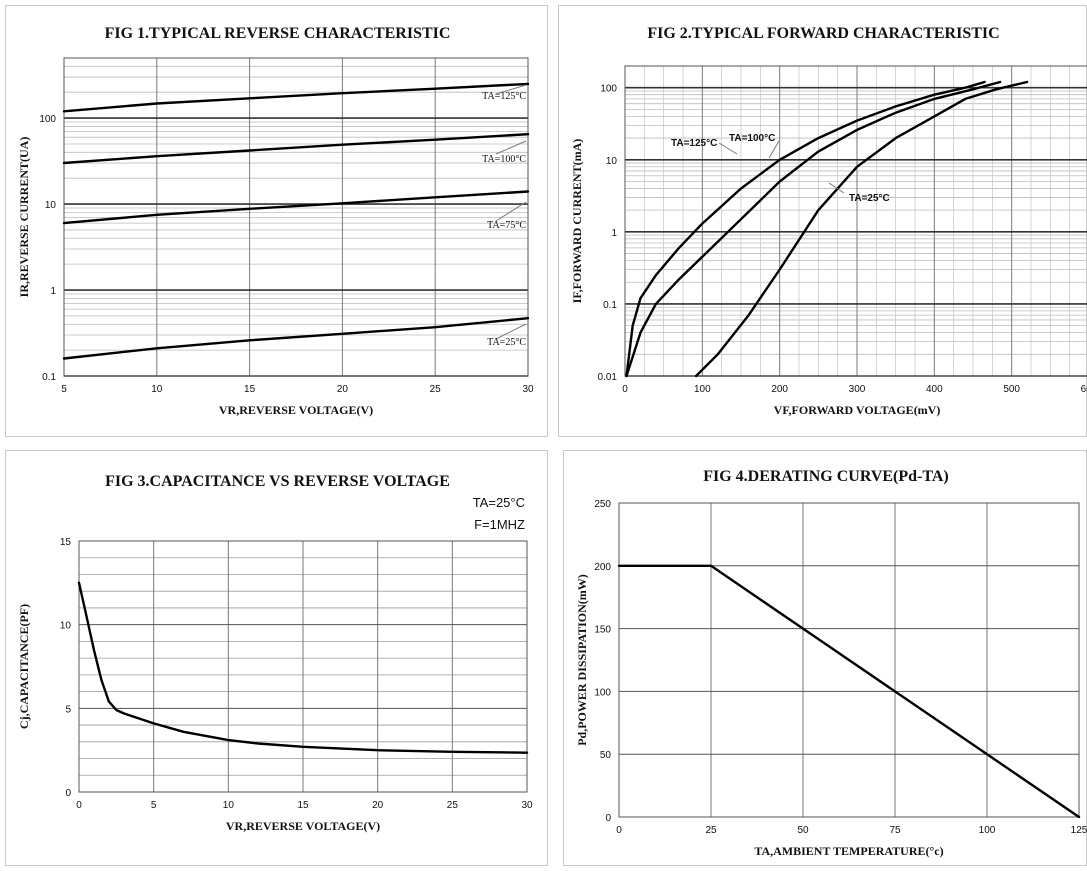 The width and height of the screenshot is (1087, 871). Describe the element at coordinates (582, 660) in the screenshot. I see `y-axis-label: Pd,POWER DISSIPATION(mW)` at that location.